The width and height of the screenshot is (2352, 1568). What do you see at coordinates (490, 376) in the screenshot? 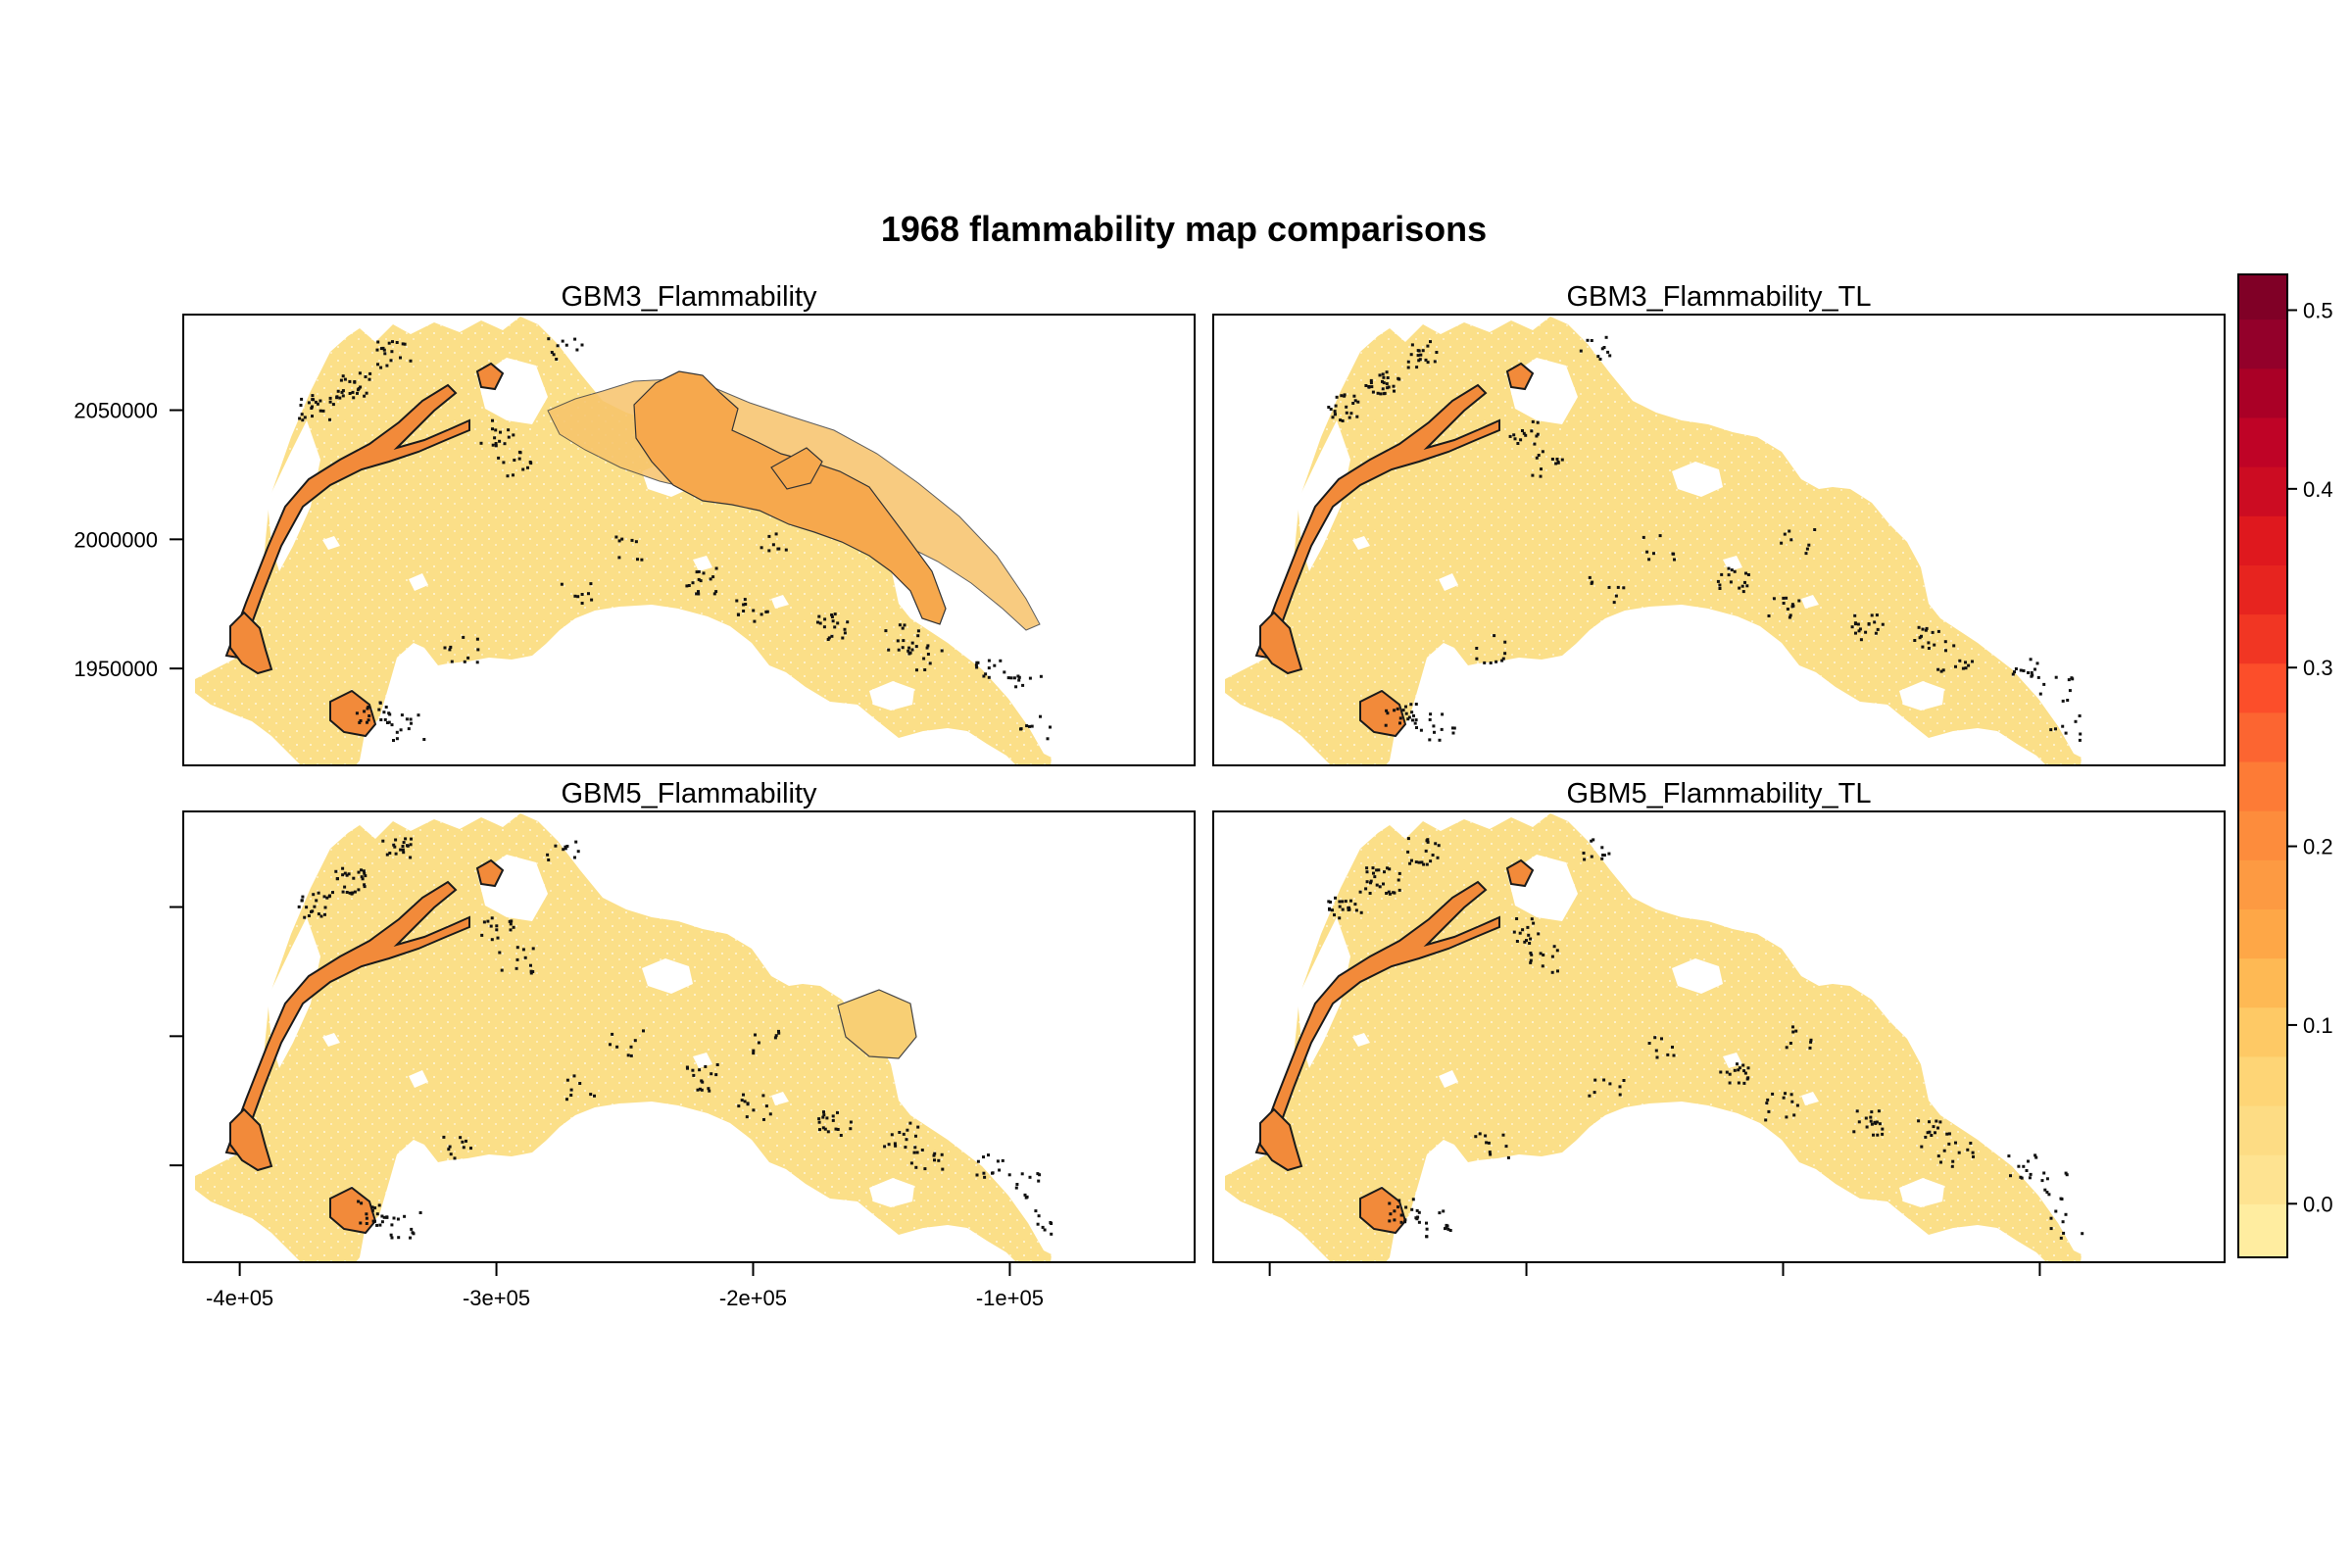
I see `region-high-patch` at bounding box center [490, 376].